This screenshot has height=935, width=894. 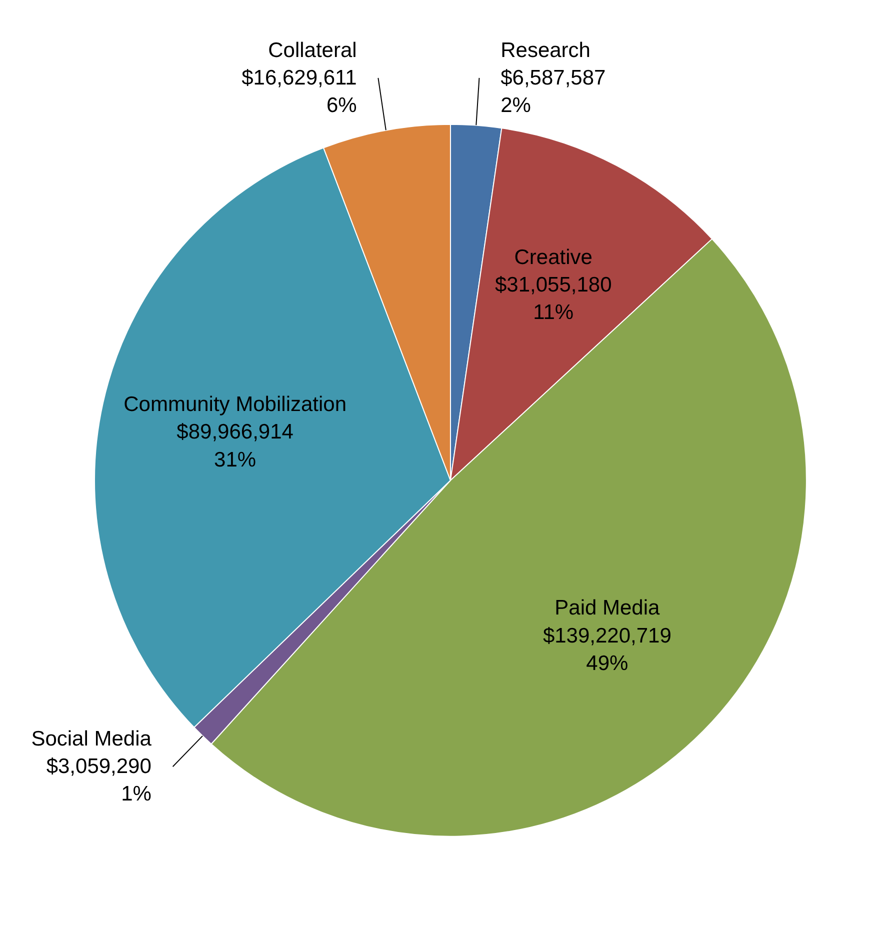 What do you see at coordinates (545, 50) in the screenshot?
I see `slice-label: Research` at bounding box center [545, 50].